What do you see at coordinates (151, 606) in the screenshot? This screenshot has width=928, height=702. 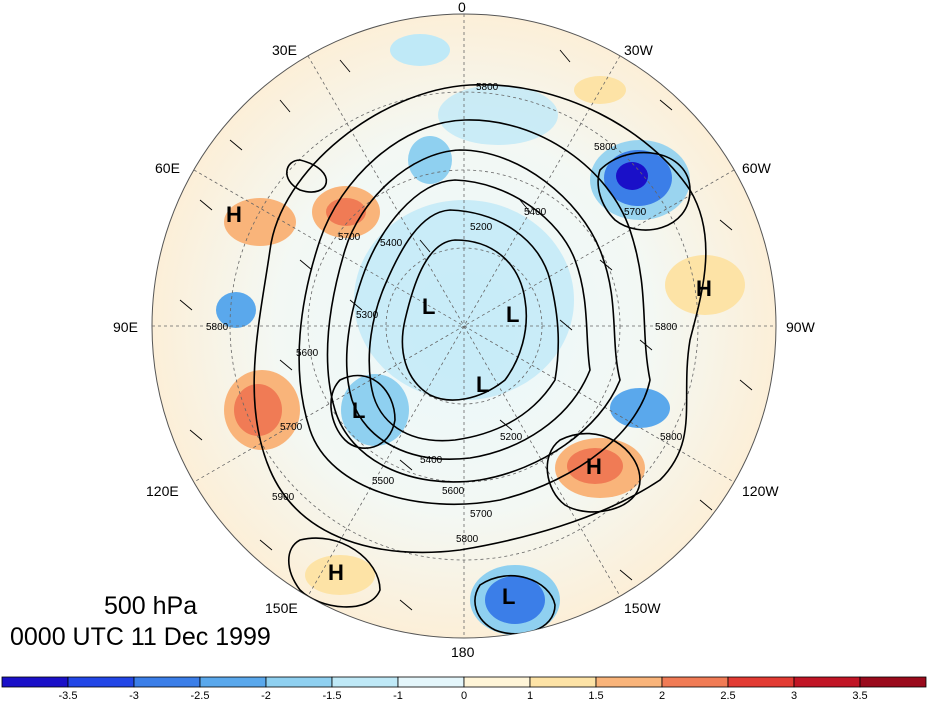 I see `map-title-level: 500 hPa` at bounding box center [151, 606].